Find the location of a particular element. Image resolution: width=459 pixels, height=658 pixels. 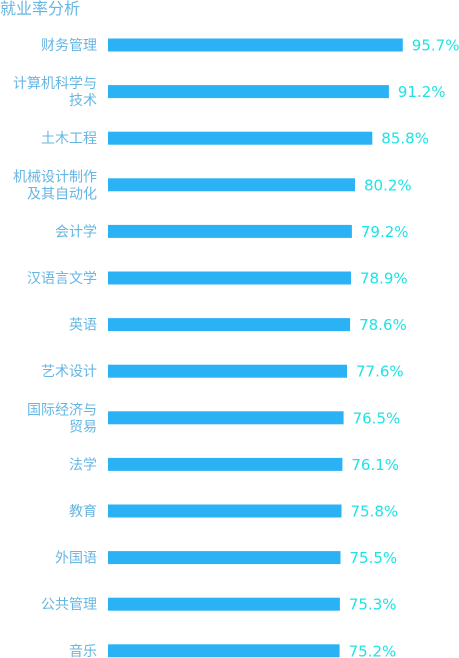

category-label: 音乐 is located at coordinates (83, 650).